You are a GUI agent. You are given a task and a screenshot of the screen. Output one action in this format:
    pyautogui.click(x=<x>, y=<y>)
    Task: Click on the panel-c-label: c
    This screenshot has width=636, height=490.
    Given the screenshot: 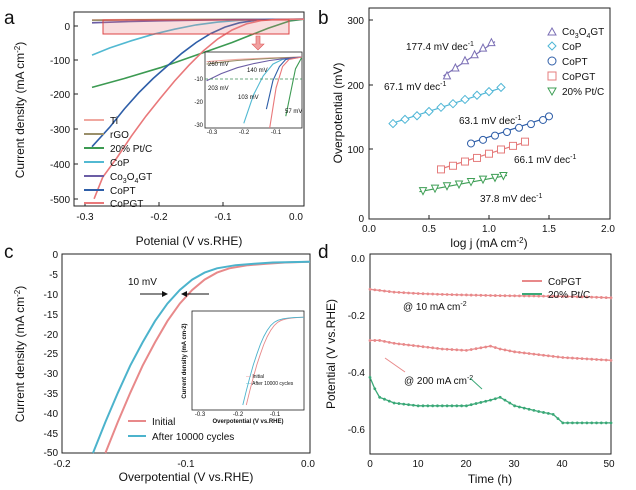 What is the action you would take?
    pyautogui.click(x=9, y=252)
    